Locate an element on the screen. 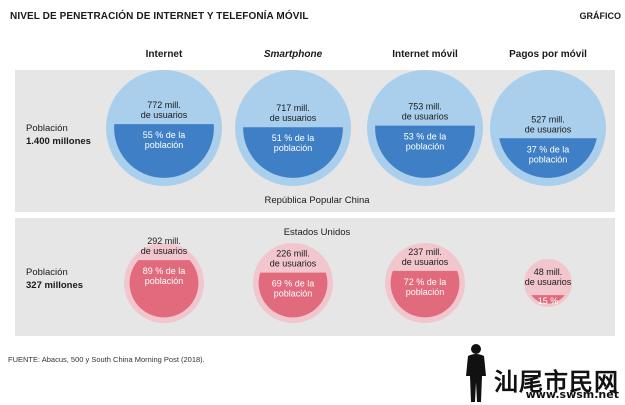  us-users-label: 292 mill. is located at coordinates (164, 241).